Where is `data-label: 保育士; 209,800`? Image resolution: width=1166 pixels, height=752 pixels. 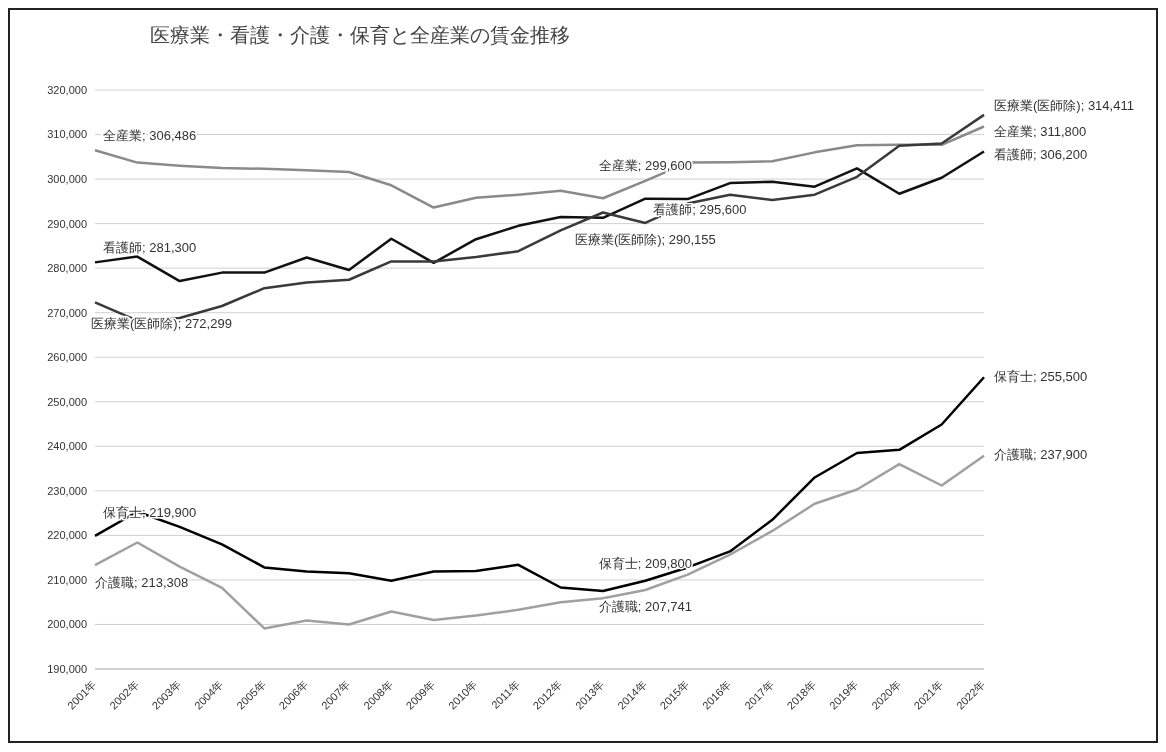 data-label: 保育士; 209,800 is located at coordinates (645, 564).